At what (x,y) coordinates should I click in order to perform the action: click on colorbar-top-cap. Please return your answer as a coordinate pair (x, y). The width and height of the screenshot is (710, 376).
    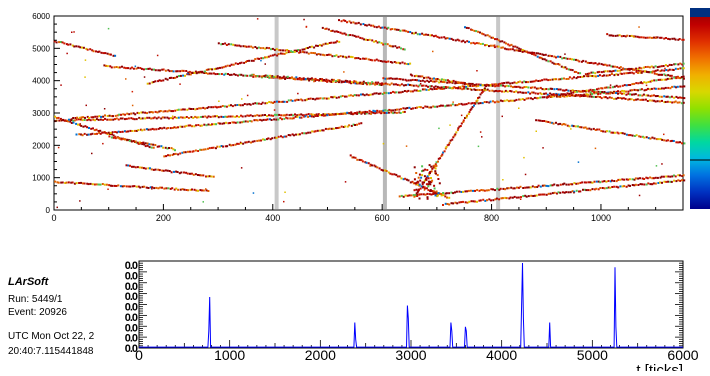
    Looking at the image, I should click on (700, 12).